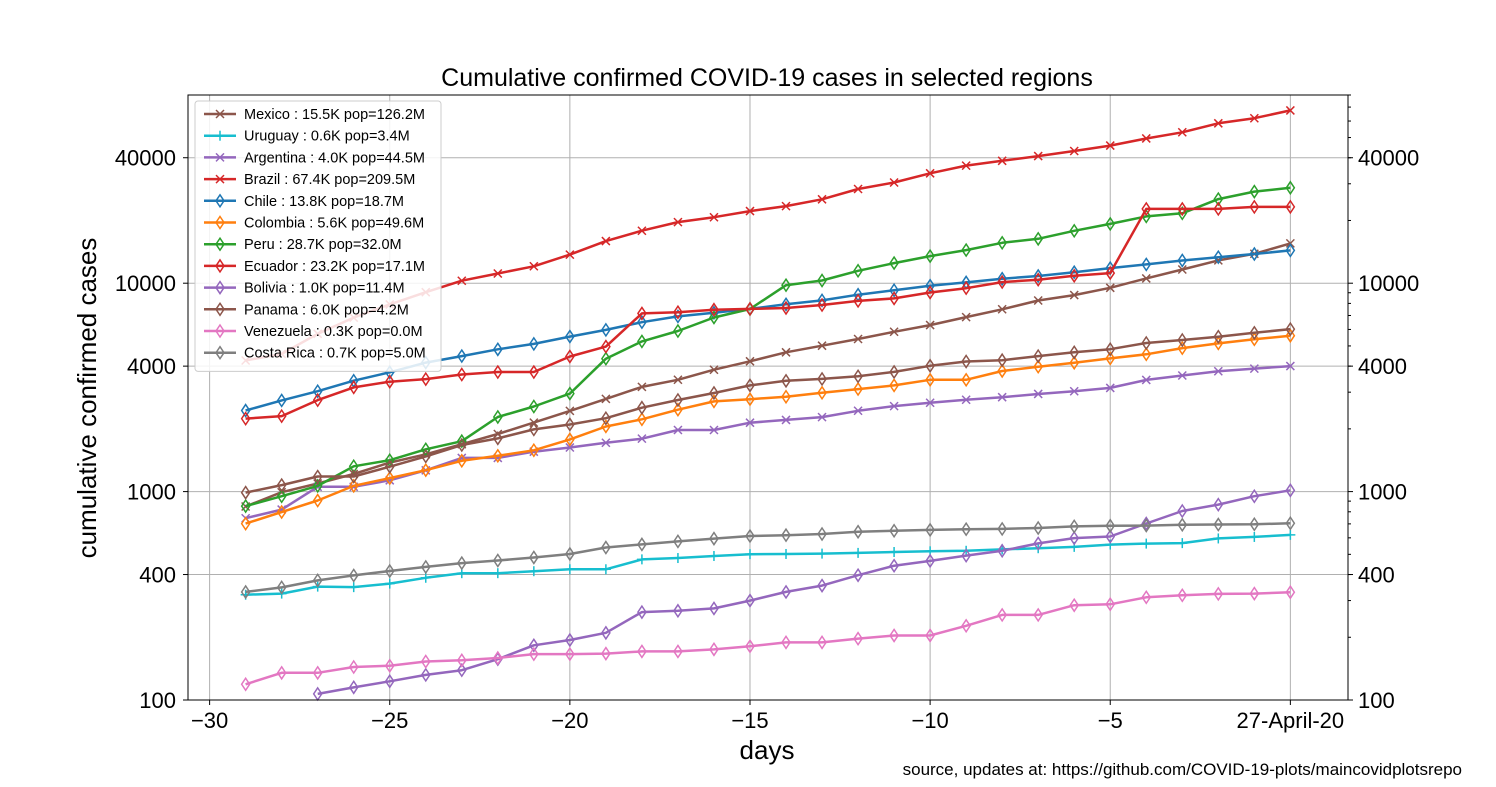 Image resolution: width=1496 pixels, height=787 pixels. What do you see at coordinates (749, 720) in the screenshot?
I see `x-tick-label: −15` at bounding box center [749, 720].